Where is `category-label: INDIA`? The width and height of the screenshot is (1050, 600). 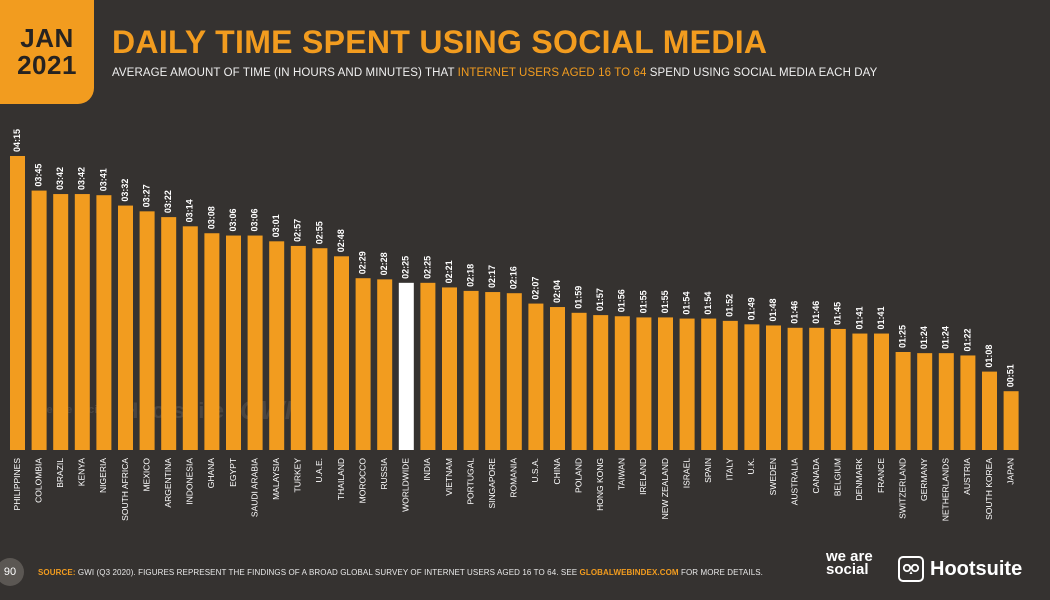 category-label: INDIA is located at coordinates (427, 469).